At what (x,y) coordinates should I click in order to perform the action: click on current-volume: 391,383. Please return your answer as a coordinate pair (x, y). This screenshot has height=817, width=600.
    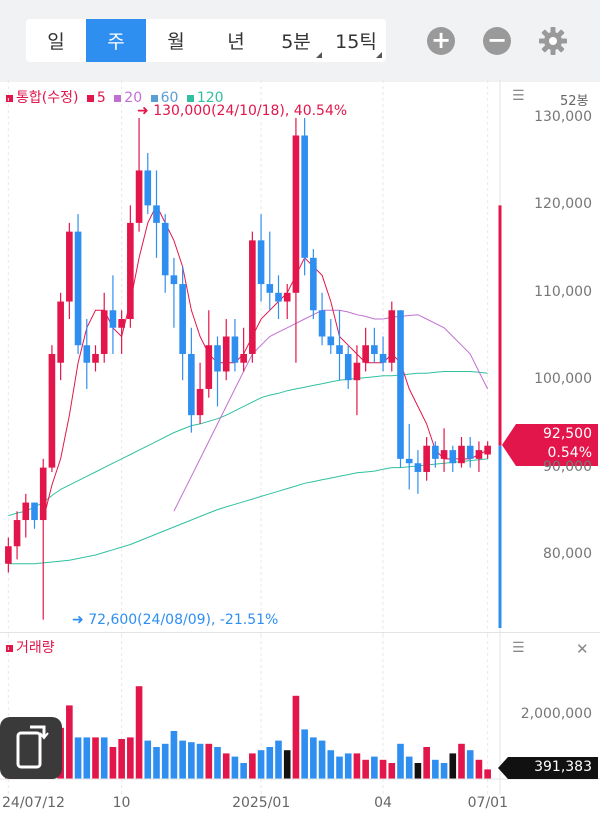
    Looking at the image, I should click on (563, 767).